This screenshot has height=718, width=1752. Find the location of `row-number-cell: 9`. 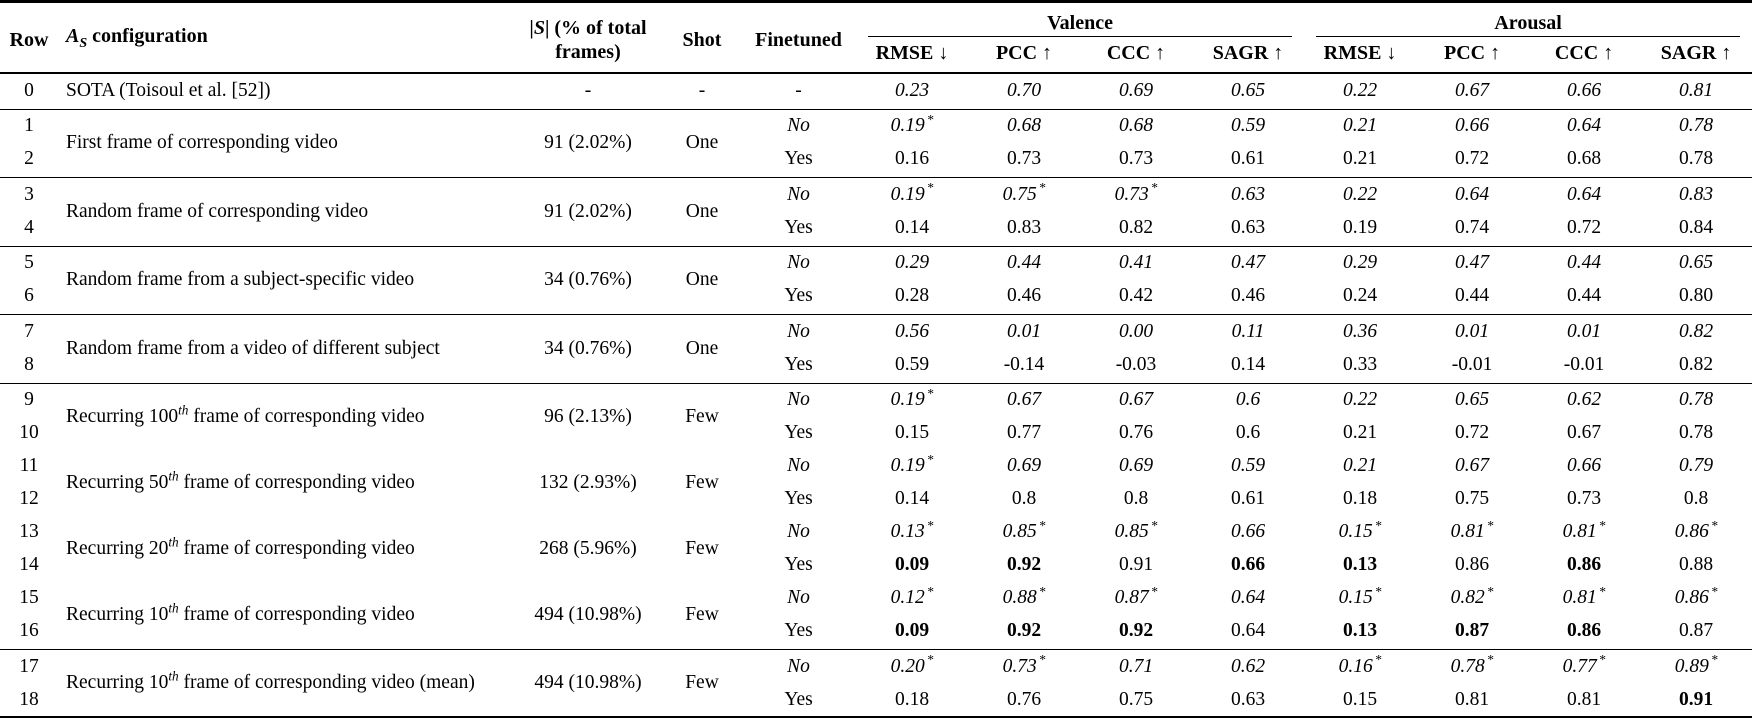

row-number-cell: 9 is located at coordinates (29, 399).